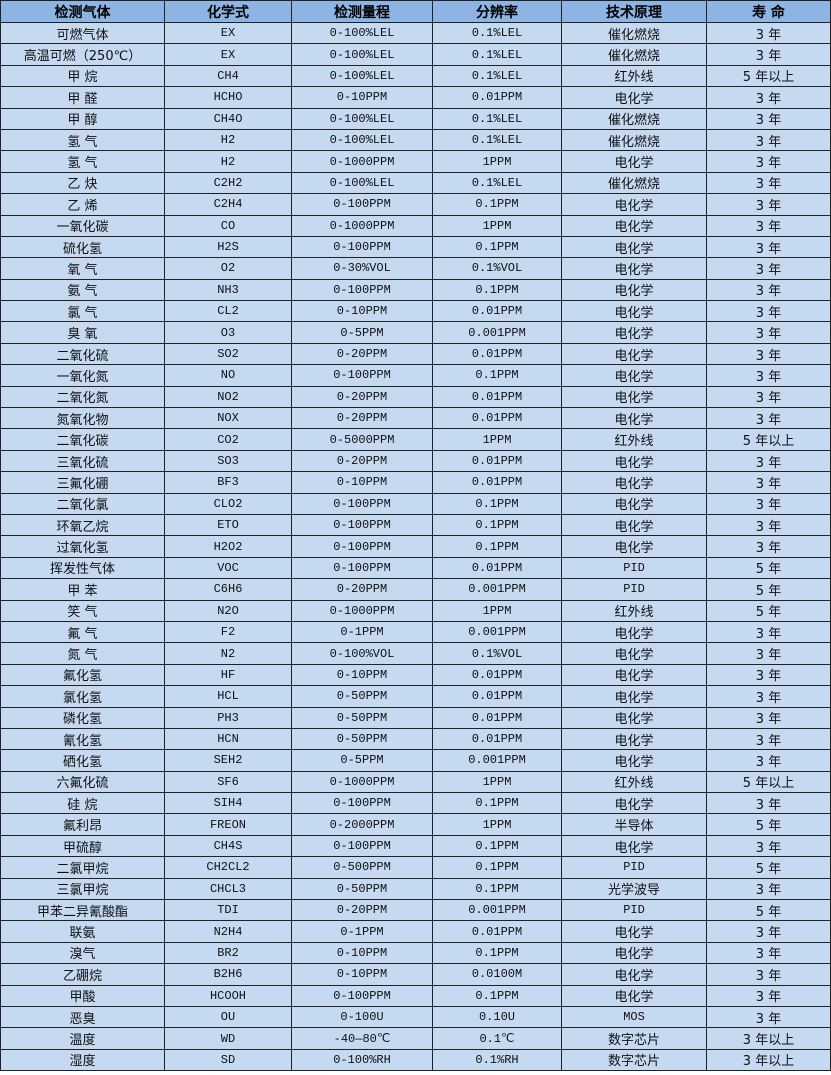 This screenshot has width=831, height=1075. I want to click on header-lifespan: 寿 命, so click(768, 11).